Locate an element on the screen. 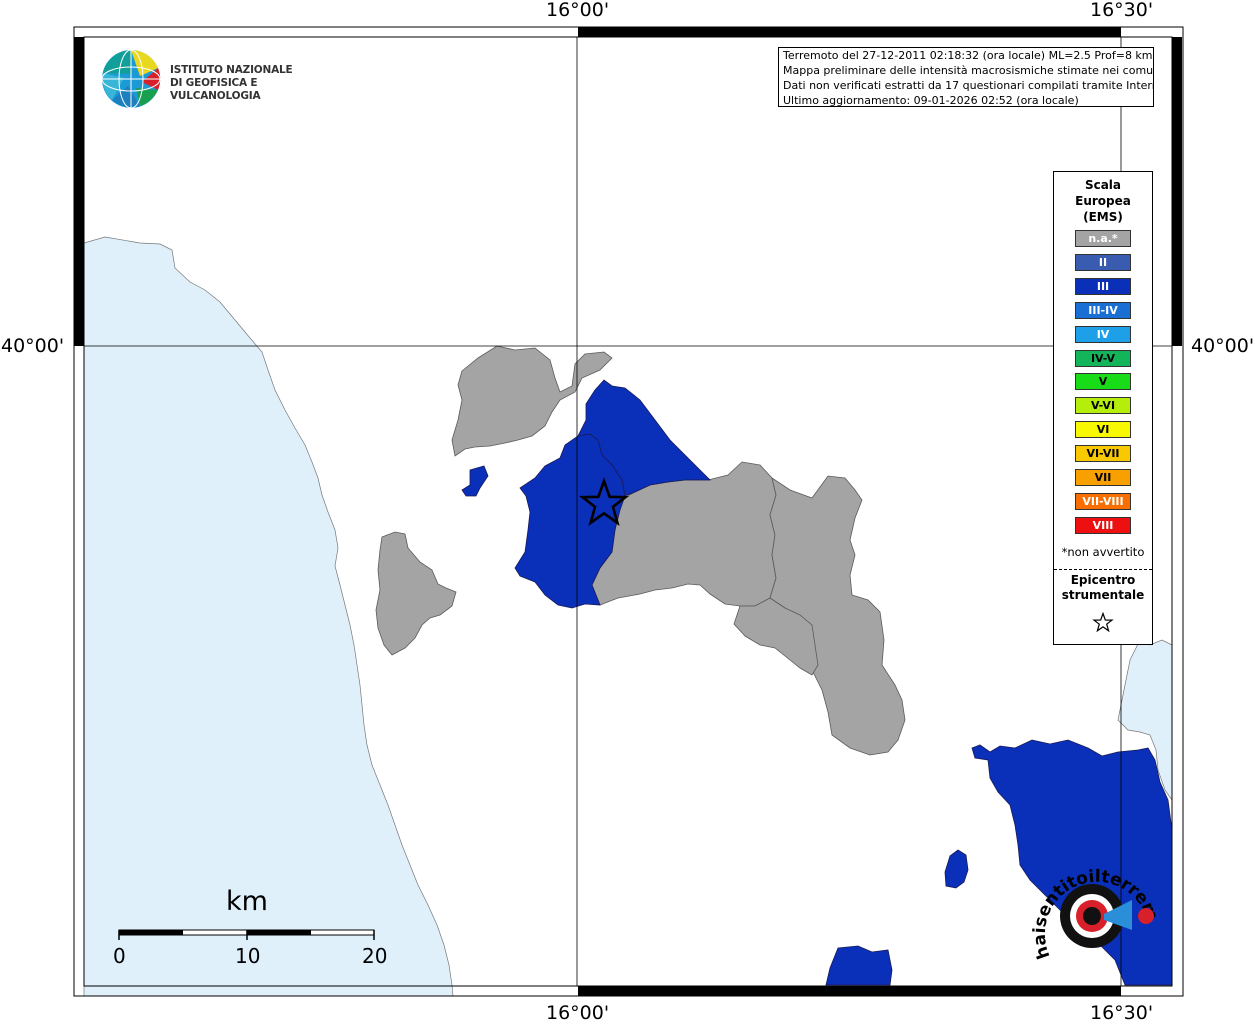 This screenshot has height=1024, width=1255. scale-bar-tick-10: 10 is located at coordinates (248, 956).